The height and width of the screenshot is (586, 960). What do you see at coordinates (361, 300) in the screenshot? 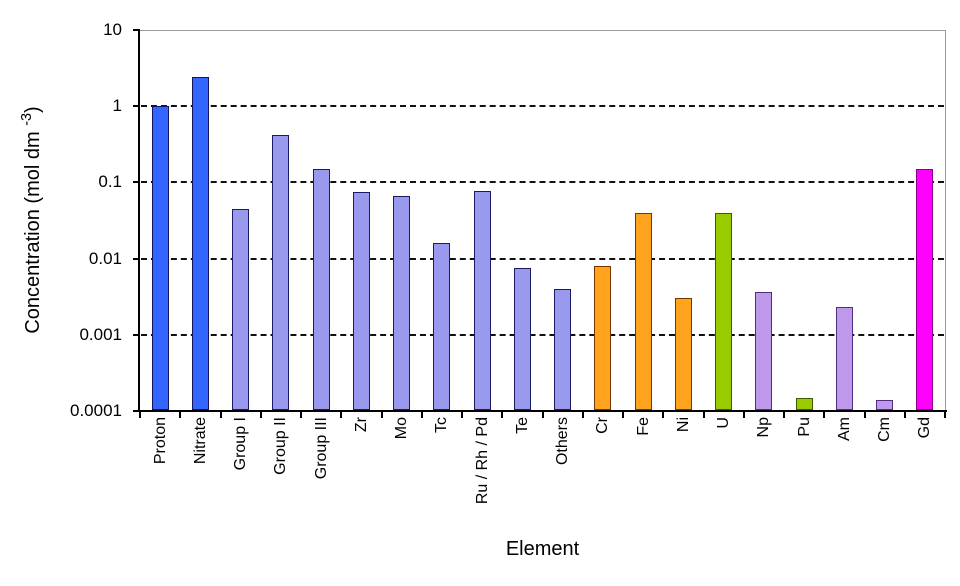
I see `bar-zr` at bounding box center [361, 300].